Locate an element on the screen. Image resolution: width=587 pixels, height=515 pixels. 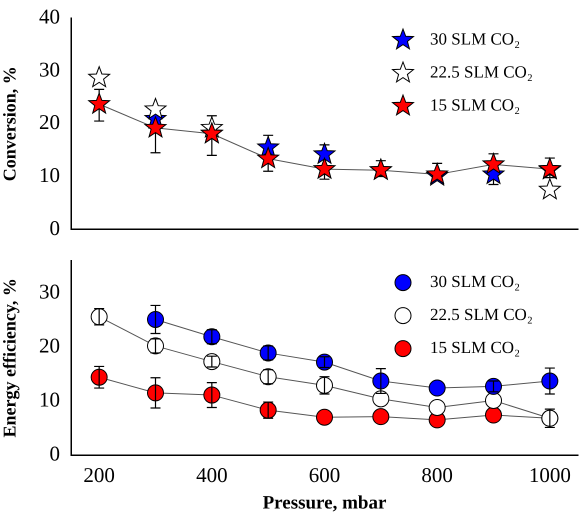
y-axis-title: Energy efficiency, % is located at coordinates (10, 358).